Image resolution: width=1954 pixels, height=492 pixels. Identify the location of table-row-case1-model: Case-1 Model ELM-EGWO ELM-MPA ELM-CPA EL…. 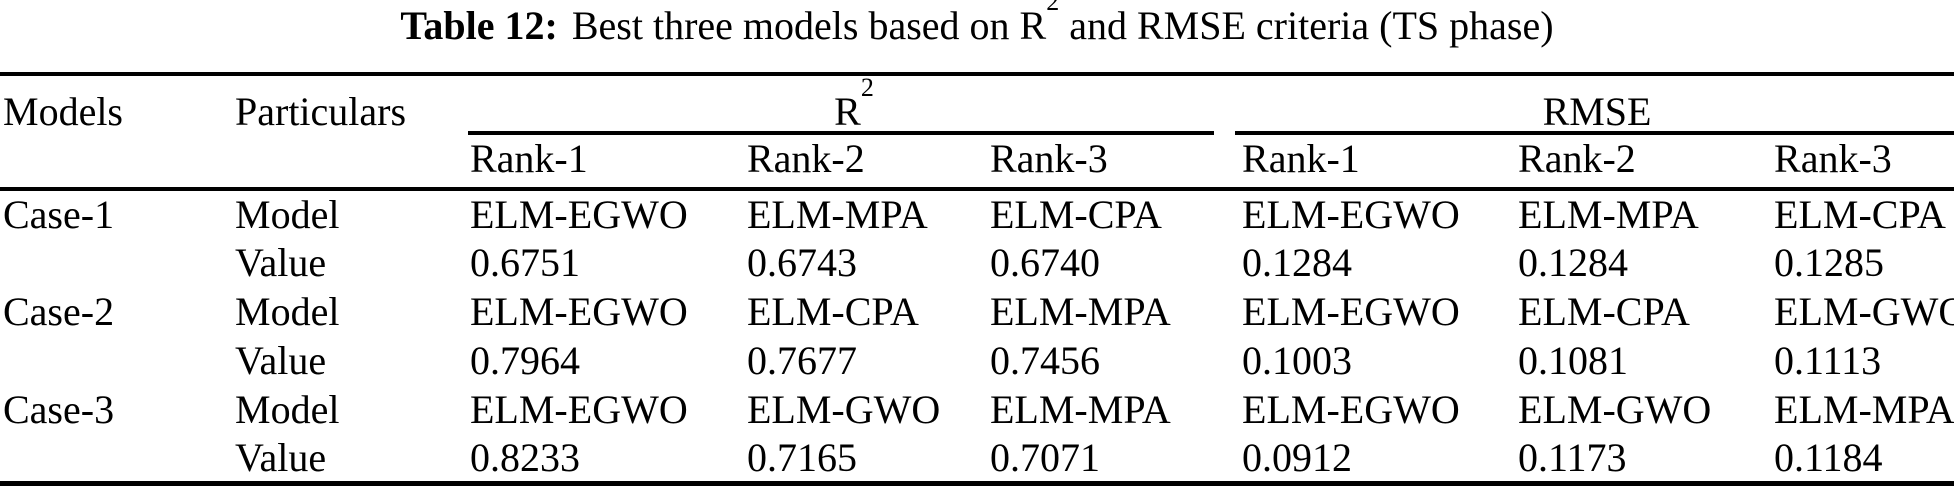
(977, 213).